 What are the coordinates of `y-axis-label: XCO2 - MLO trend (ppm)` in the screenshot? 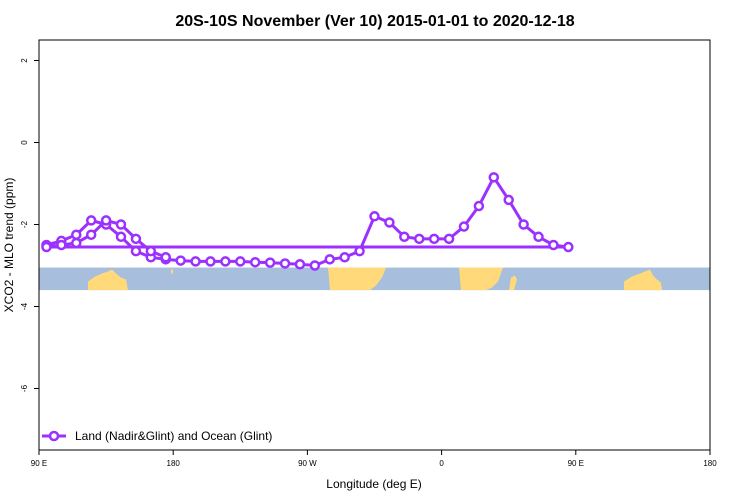 It's located at (9, 245).